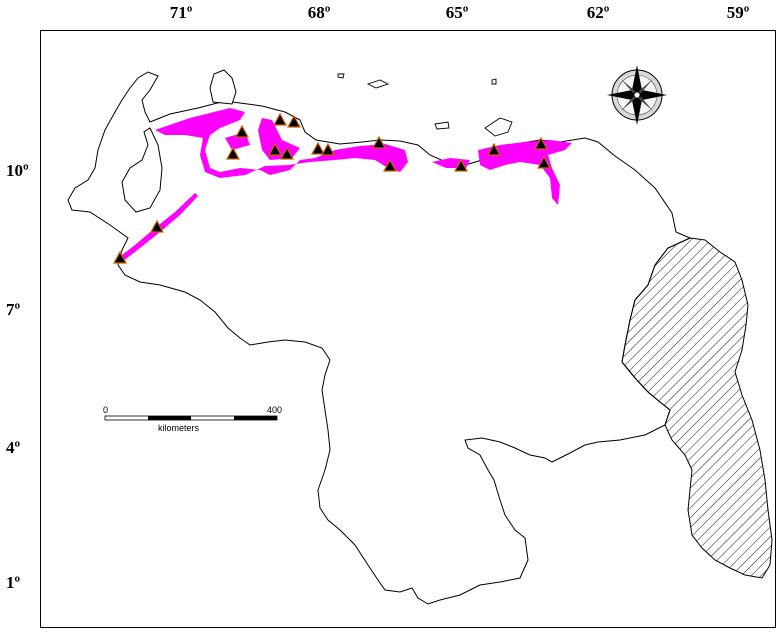 The width and height of the screenshot is (782, 635). I want to click on island-blanquilla, so click(494, 81).